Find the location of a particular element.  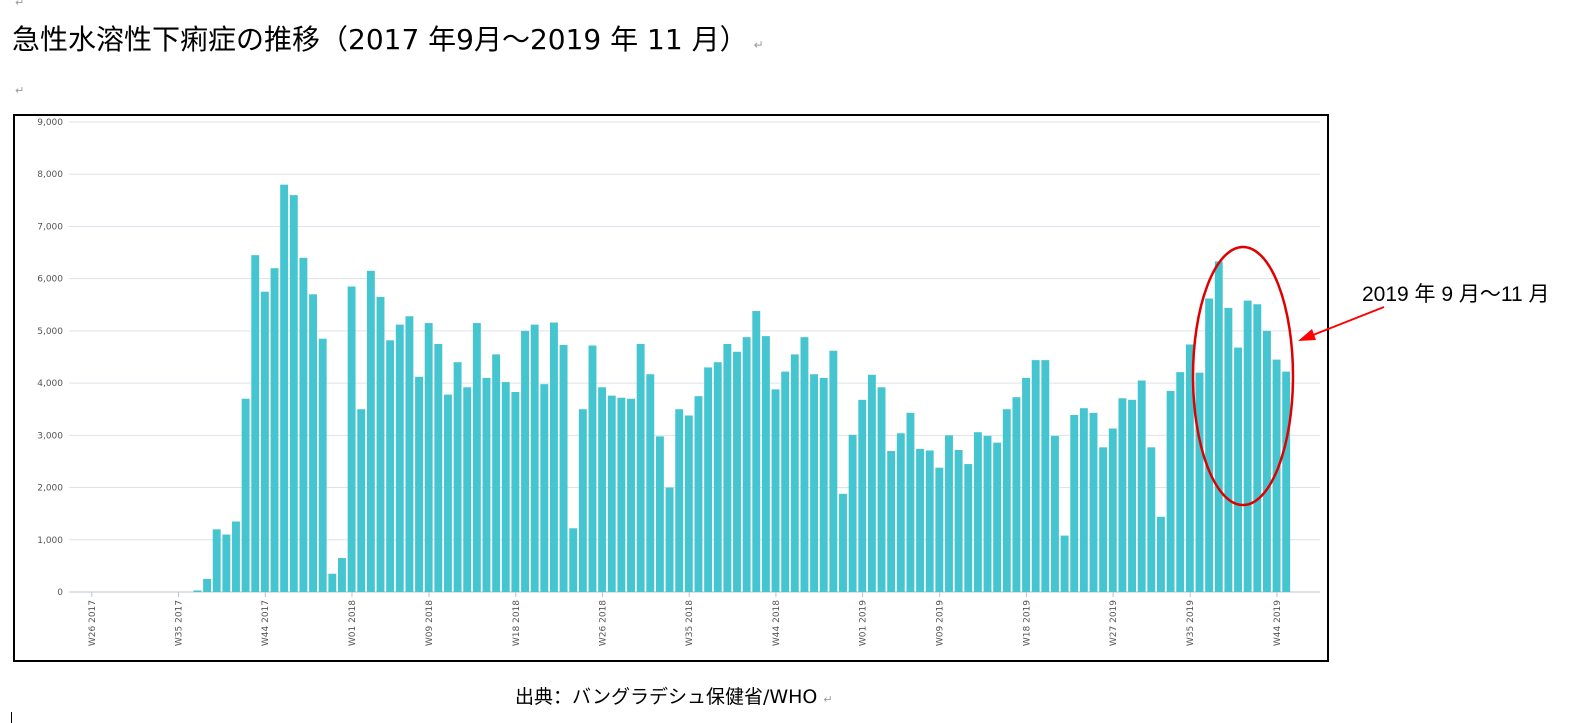

x-tick-label: W18 2019 is located at coordinates (1027, 623).